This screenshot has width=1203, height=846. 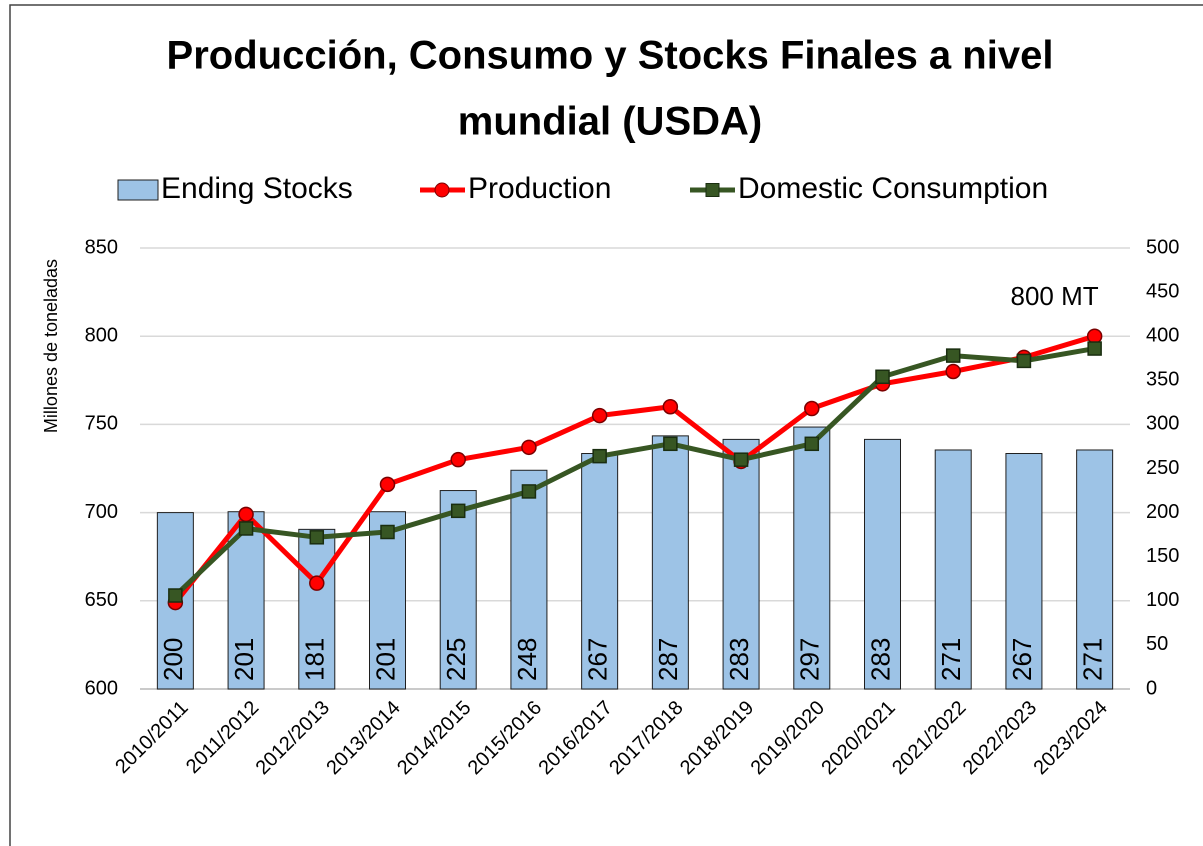 I want to click on y2-tick-label: 0, so click(x=1151, y=688).